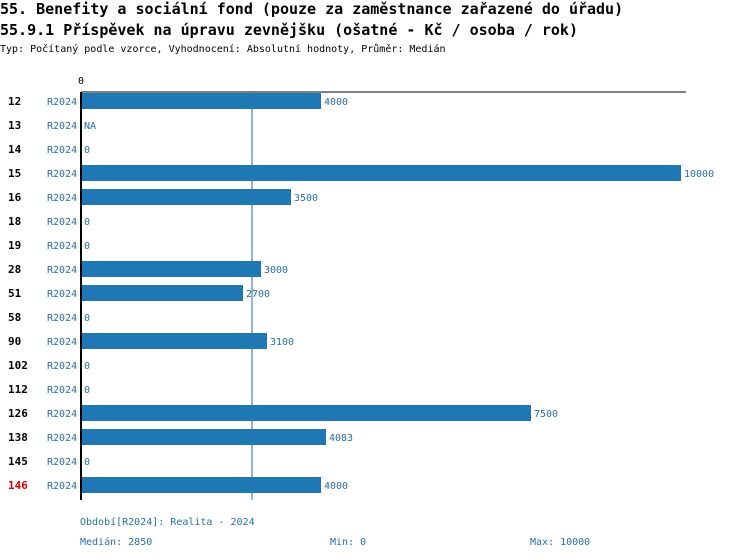 Image resolution: width=750 pixels, height=560 pixels. What do you see at coordinates (15, 293) in the screenshot?
I see `row-id-label: 51` at bounding box center [15, 293].